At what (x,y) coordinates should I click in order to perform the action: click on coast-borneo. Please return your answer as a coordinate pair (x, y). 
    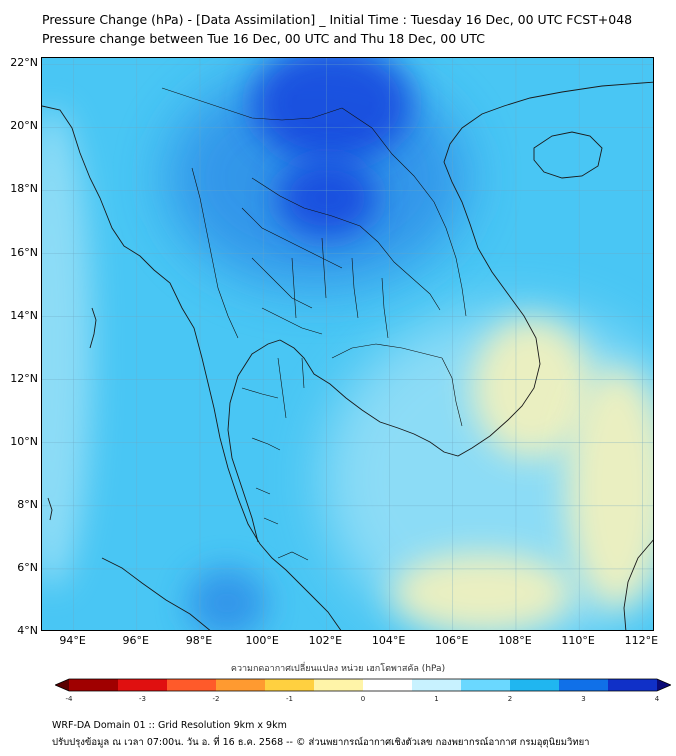
    Looking at the image, I should click on (638, 584).